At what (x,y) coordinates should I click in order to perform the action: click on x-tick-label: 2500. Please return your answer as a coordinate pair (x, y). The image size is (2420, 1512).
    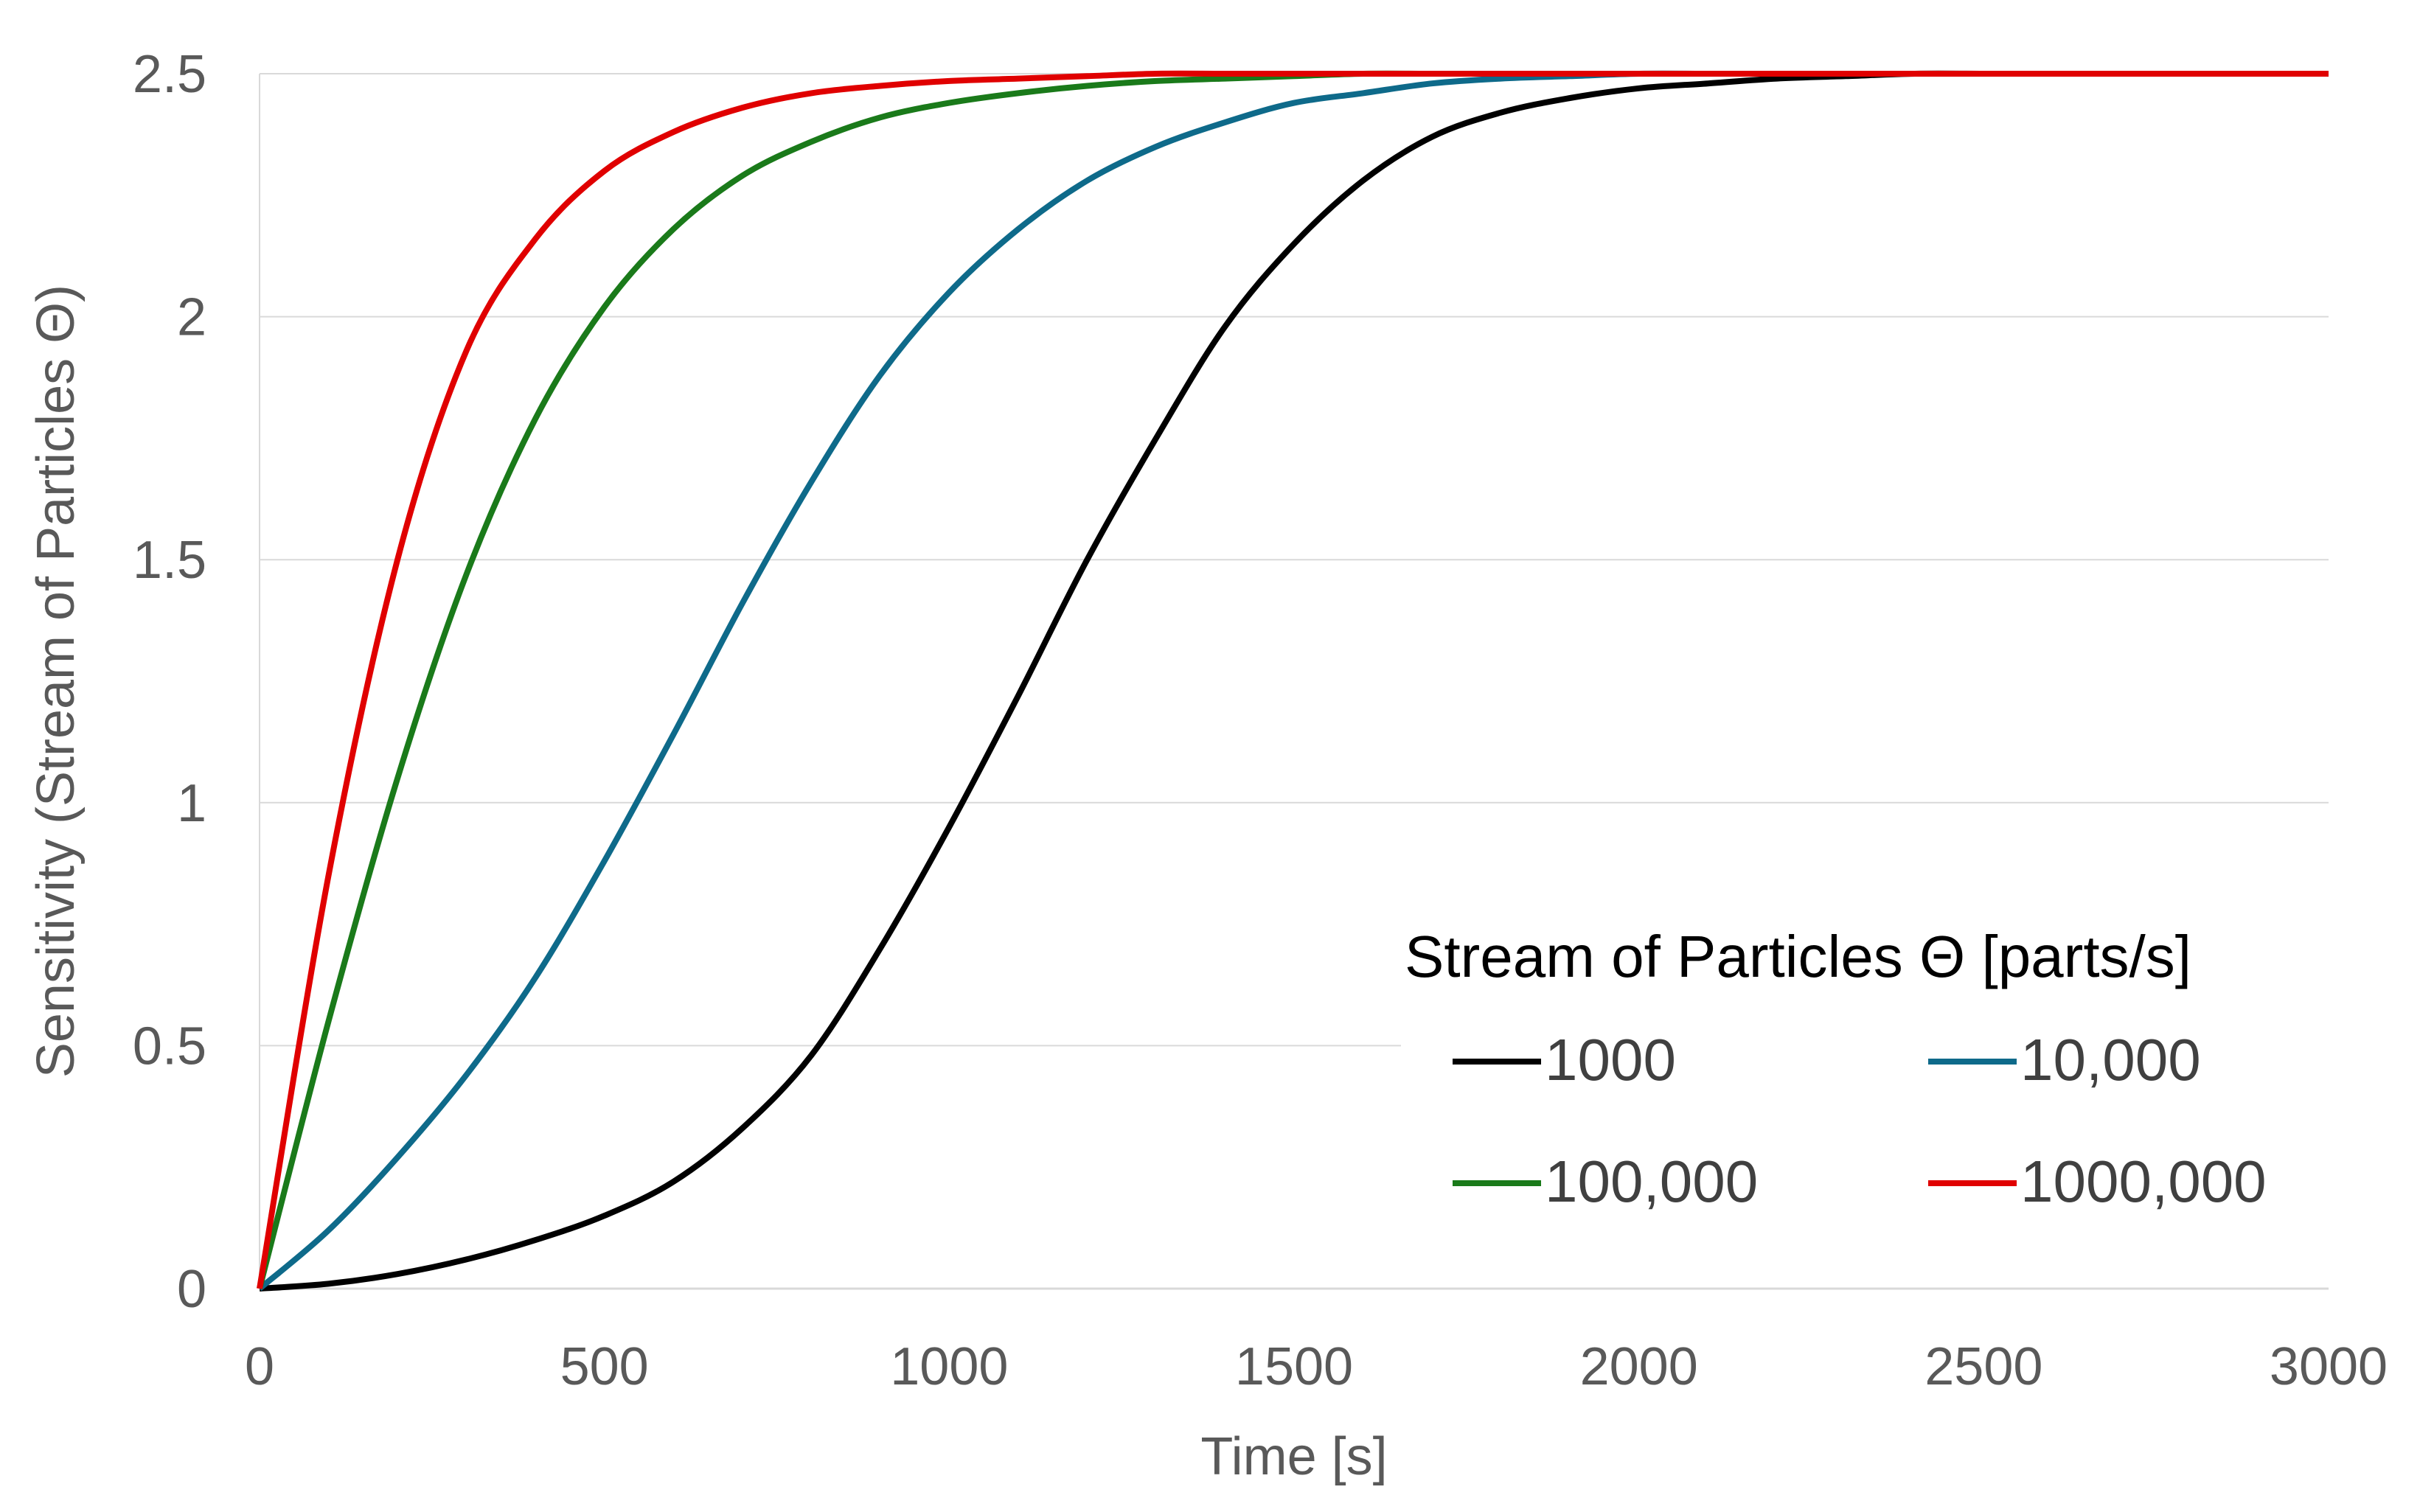
    Looking at the image, I should click on (1983, 1366).